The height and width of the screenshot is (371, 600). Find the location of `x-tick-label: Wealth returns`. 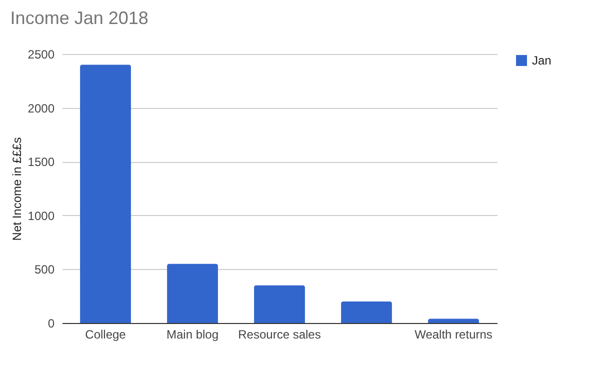

x-tick-label: Wealth returns is located at coordinates (453, 335).